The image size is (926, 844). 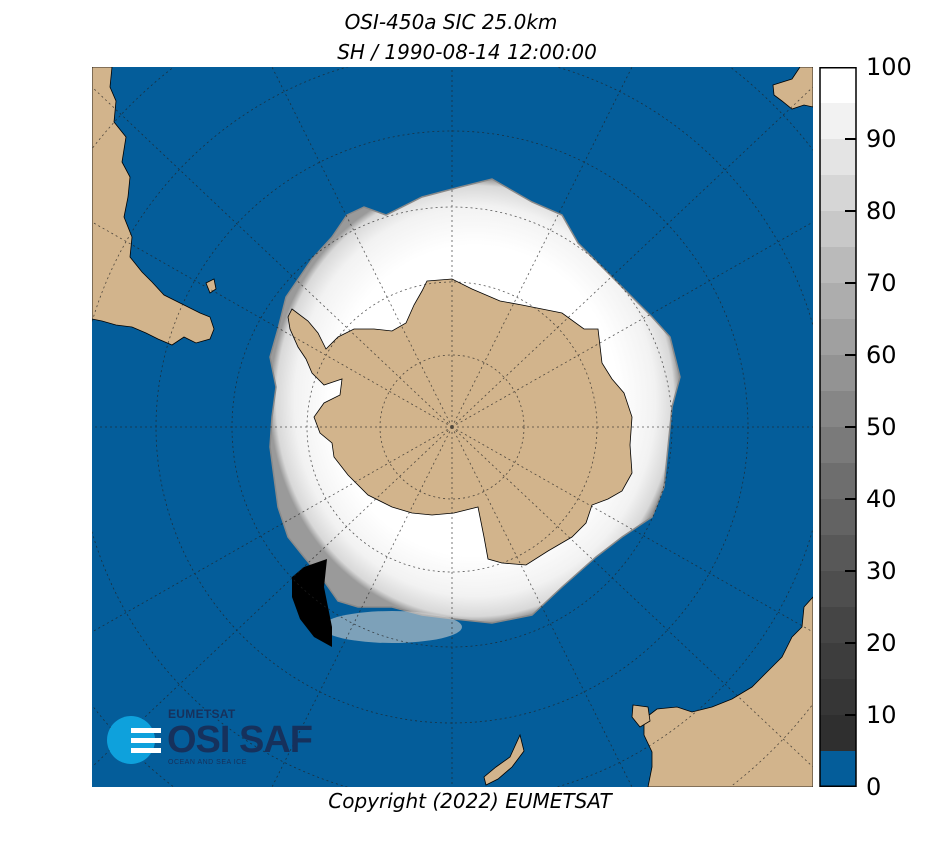 I want to click on colorbar, so click(x=838, y=427).